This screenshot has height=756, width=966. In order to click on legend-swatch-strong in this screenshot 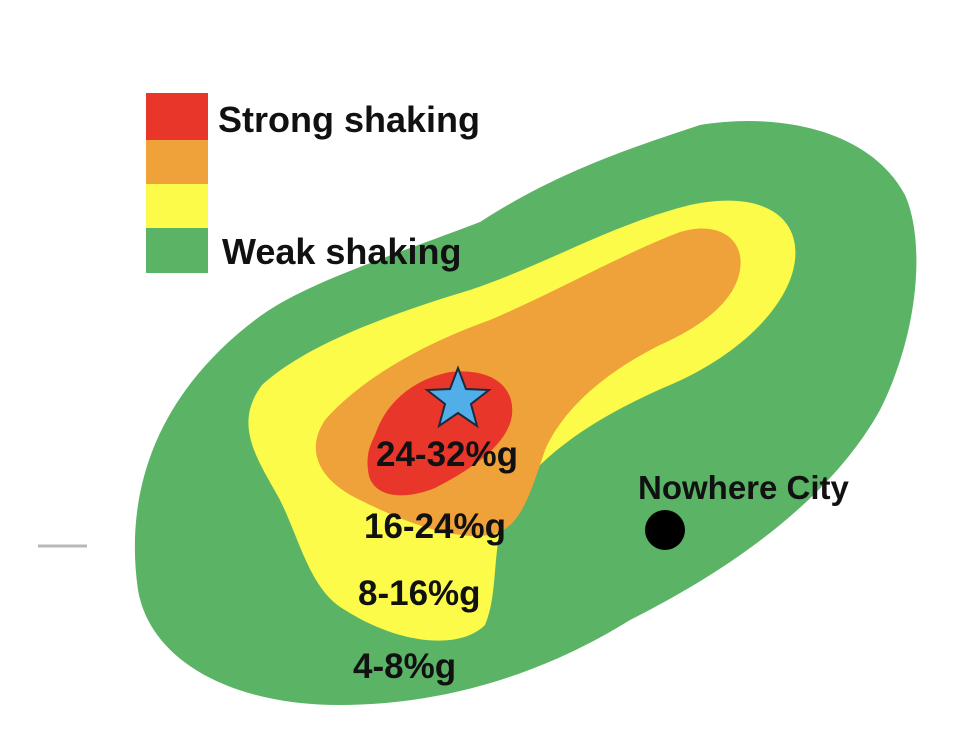, I will do `click(177, 116)`.